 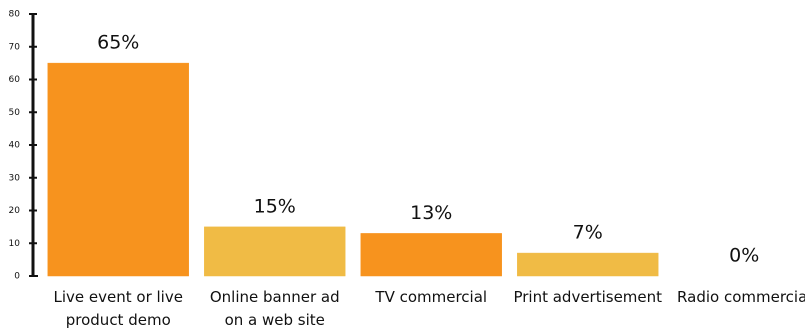 I want to click on value-label: 65%, so click(x=118, y=43).